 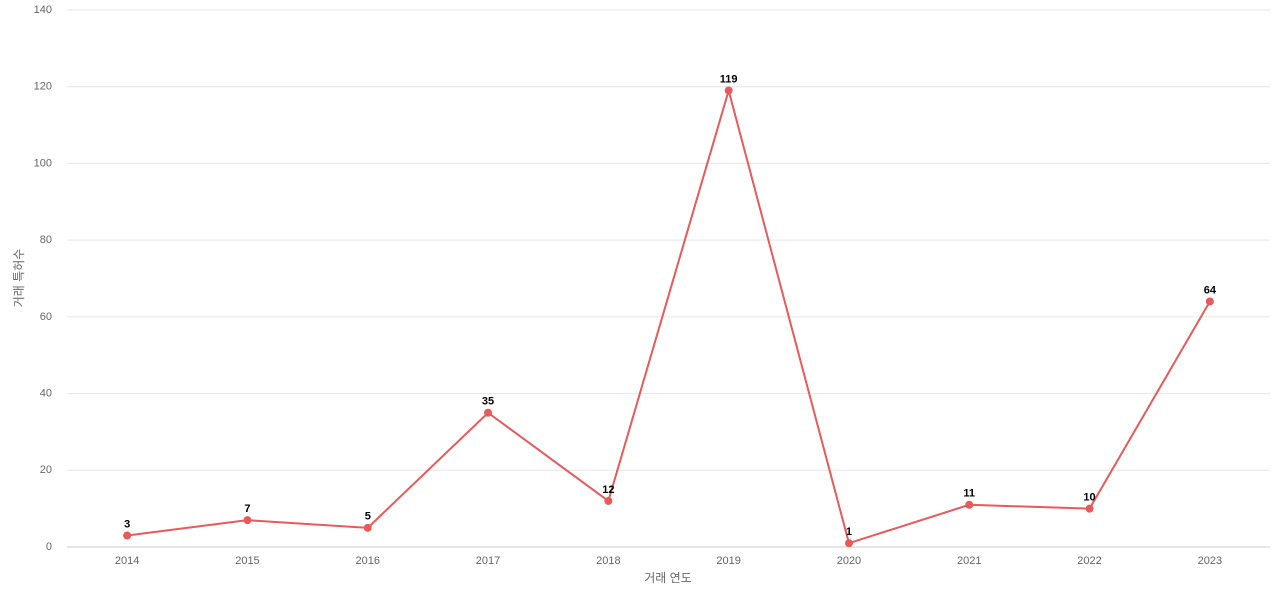 I want to click on x-tick-label: 2017, so click(x=488, y=561).